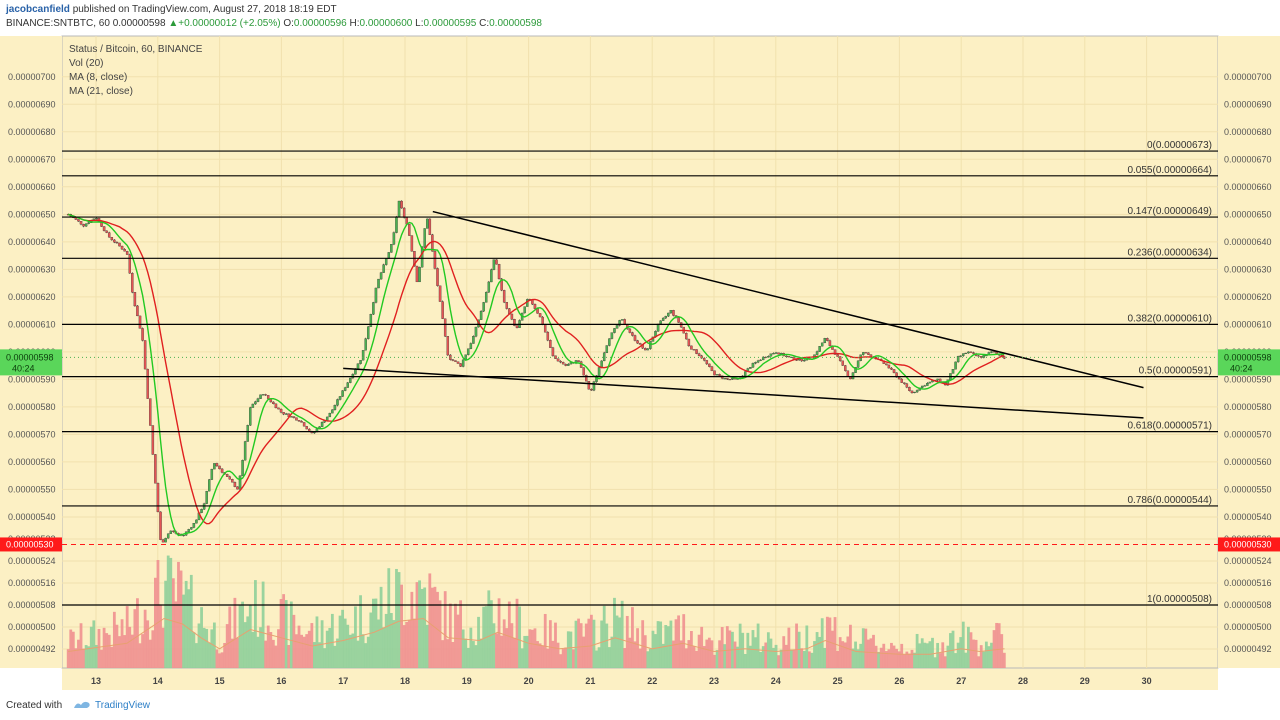 The height and width of the screenshot is (720, 1280). I want to click on y-tick-label: 0.00000660, so click(32, 187).